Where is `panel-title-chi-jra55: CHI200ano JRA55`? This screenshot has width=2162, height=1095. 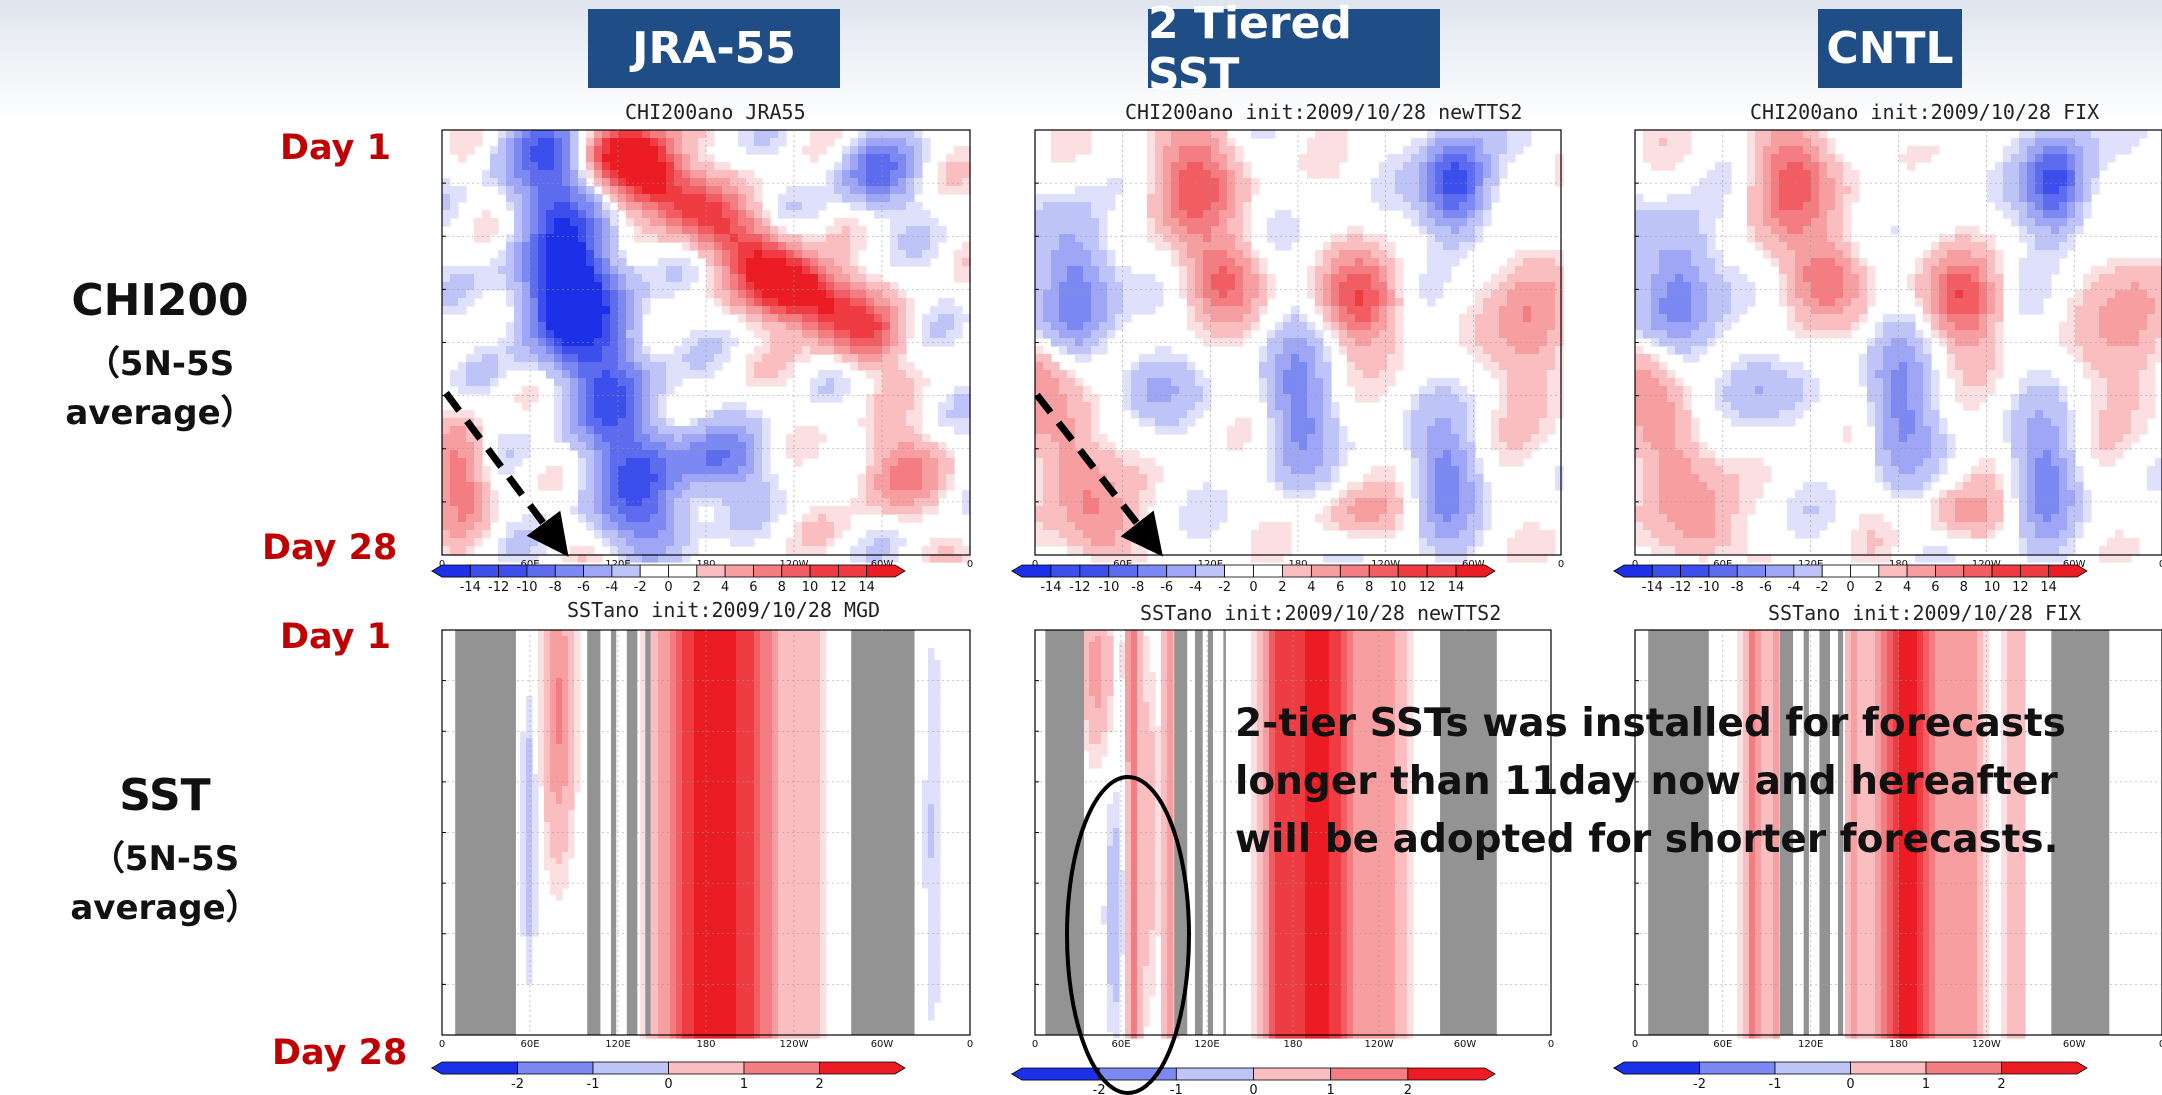
panel-title-chi-jra55: CHI200ano JRA55 is located at coordinates (715, 112).